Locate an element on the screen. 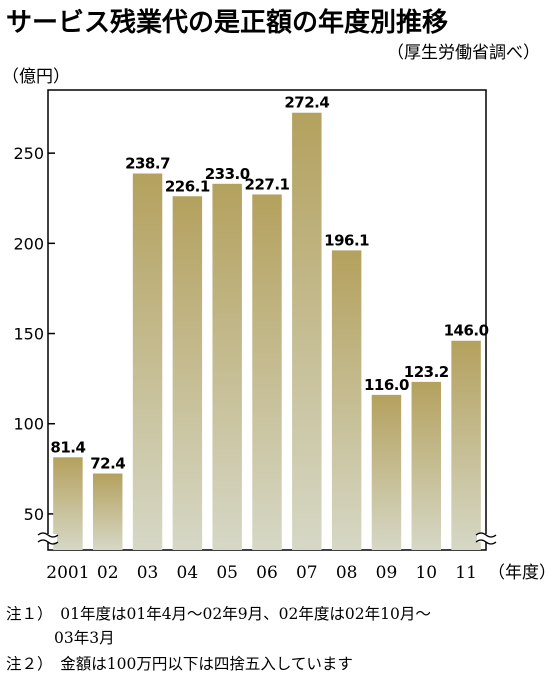  x-tick-label: 08 is located at coordinates (347, 573).